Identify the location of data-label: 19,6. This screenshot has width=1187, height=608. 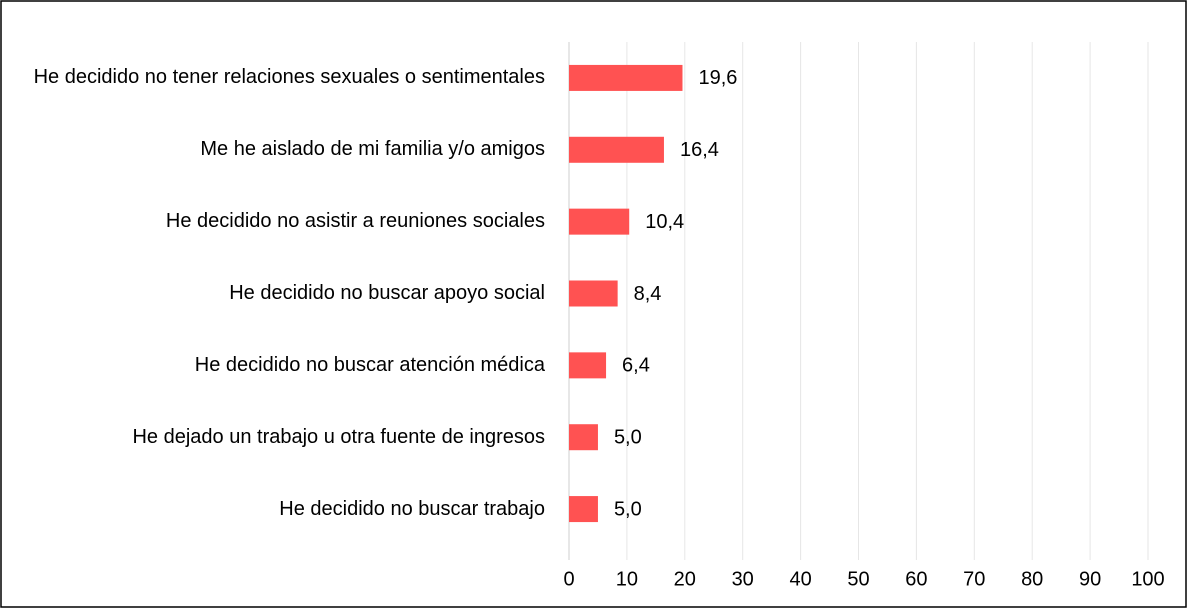
(717, 78).